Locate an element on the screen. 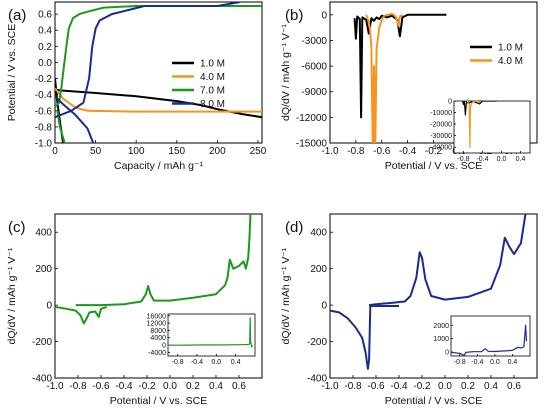 This screenshot has width=550, height=420. legend: 1.0 M 4.0 M 7.0 M 8.0 M is located at coordinates (198, 84).